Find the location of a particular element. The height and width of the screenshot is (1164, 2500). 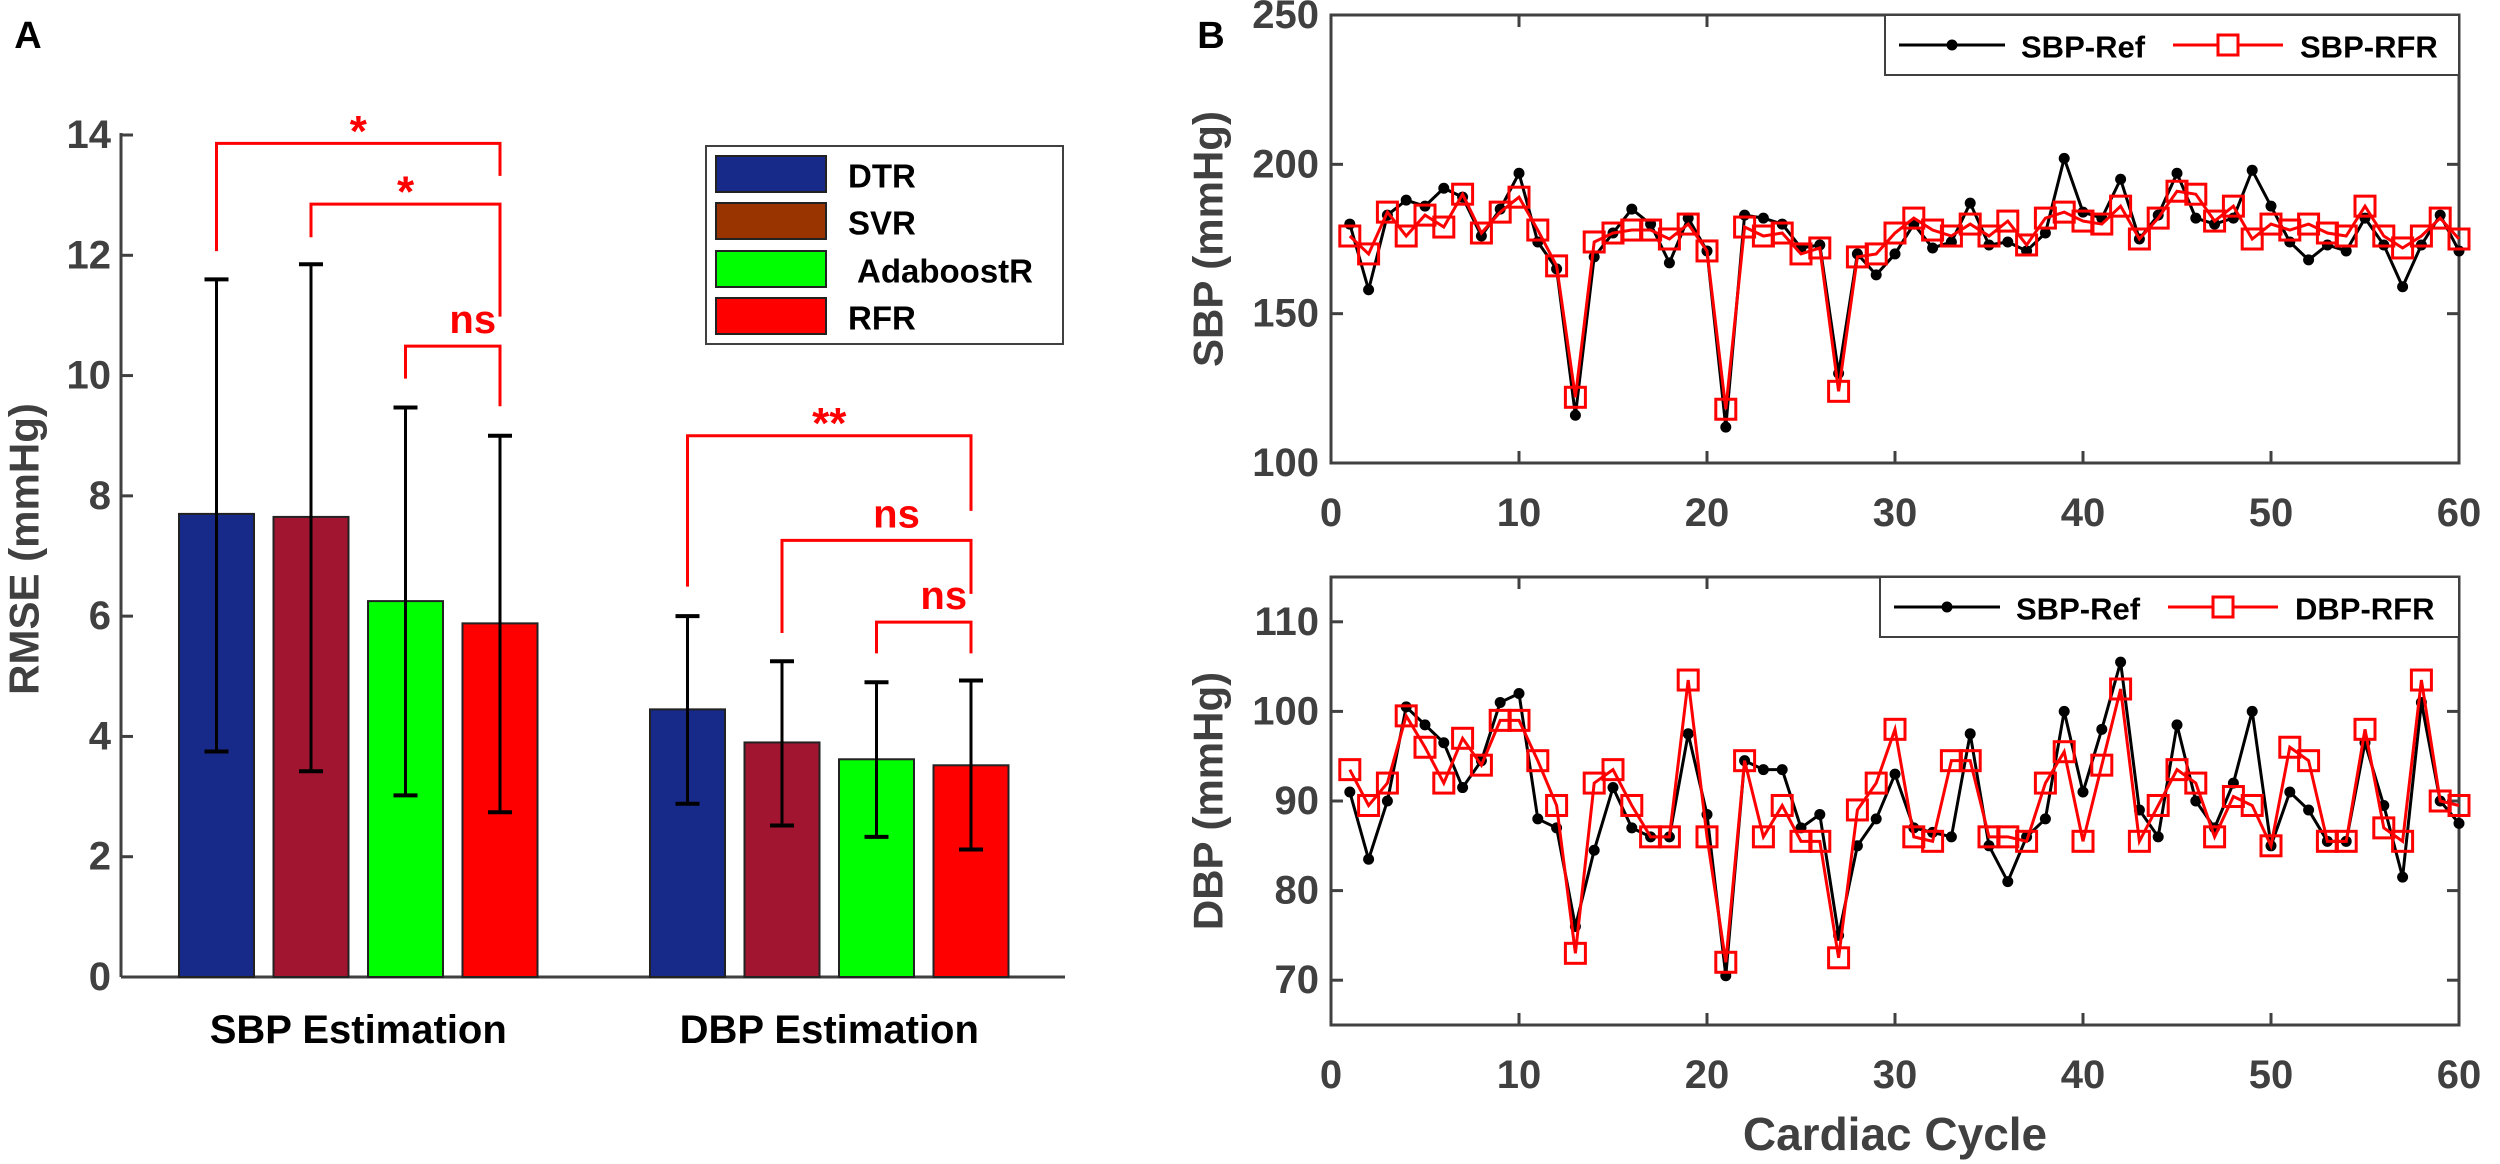

legend-swatch-svr is located at coordinates (771, 221).